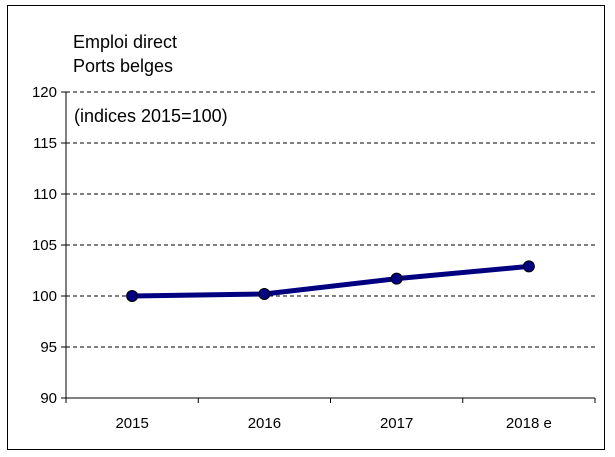 The width and height of the screenshot is (615, 457). I want to click on y-tick-label-105: 105, so click(44, 245).